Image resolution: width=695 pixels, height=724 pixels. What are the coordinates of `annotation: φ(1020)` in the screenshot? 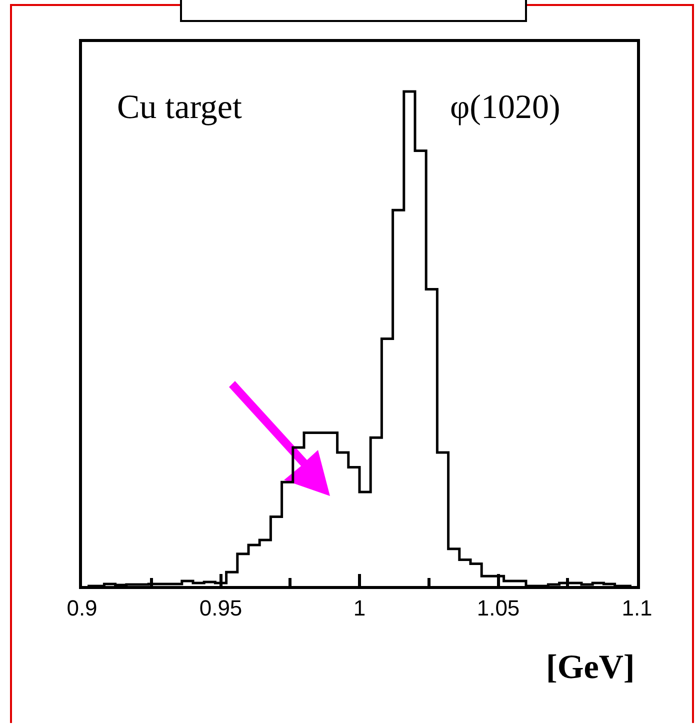 It's located at (505, 107).